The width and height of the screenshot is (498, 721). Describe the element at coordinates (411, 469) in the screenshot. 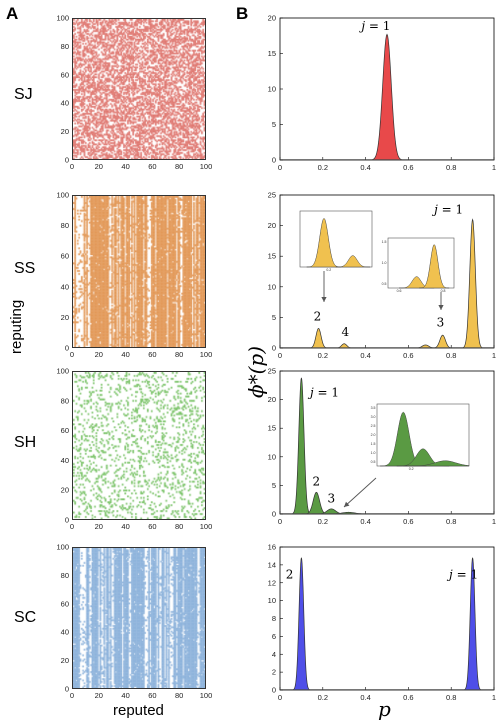

I see `inset-xtick-label: 0.2` at that location.